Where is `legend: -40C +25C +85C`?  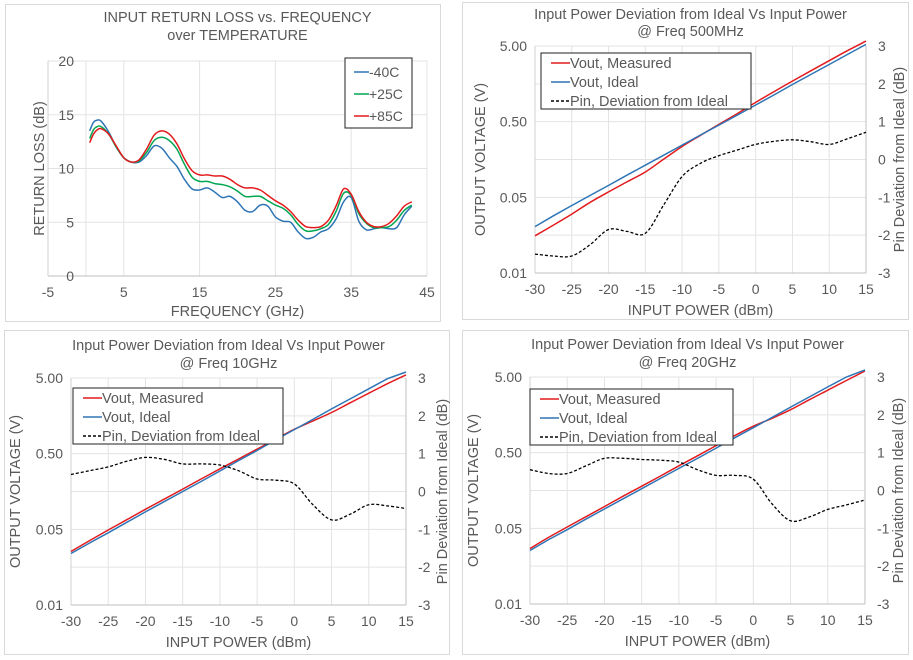 legend: -40C +25C +85C is located at coordinates (378, 93).